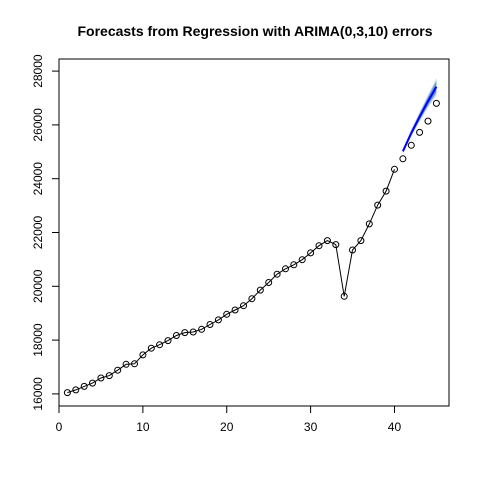  Describe the element at coordinates (38, 125) in the screenshot. I see `y-tick-label: 26000` at that location.